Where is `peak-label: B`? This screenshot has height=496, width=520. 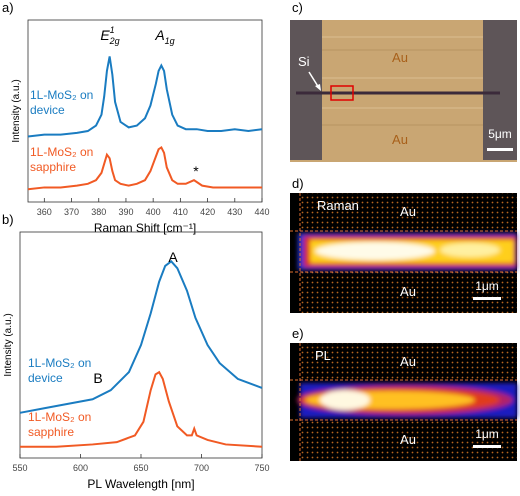 peak-label: B is located at coordinates (97, 378).